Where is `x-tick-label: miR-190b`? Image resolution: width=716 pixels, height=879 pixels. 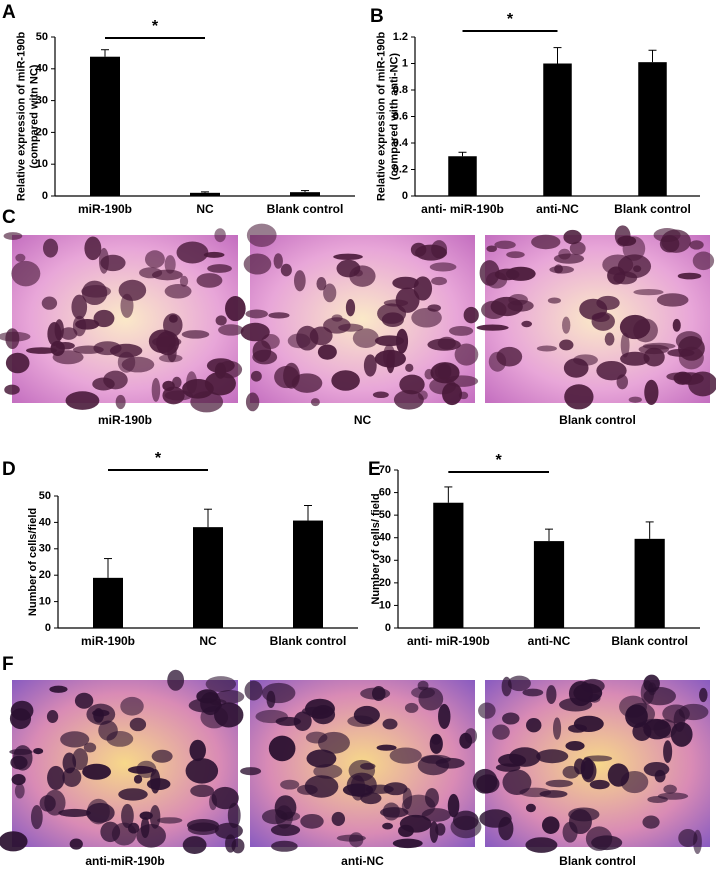
x-tick-label: miR-190b is located at coordinates (108, 641).